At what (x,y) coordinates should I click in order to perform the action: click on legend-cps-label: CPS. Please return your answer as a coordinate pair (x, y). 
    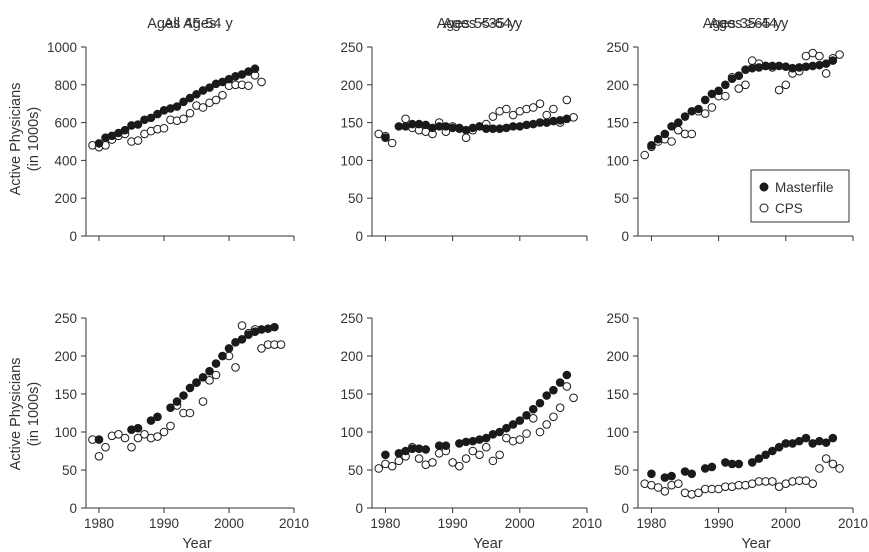
    Looking at the image, I should click on (789, 208).